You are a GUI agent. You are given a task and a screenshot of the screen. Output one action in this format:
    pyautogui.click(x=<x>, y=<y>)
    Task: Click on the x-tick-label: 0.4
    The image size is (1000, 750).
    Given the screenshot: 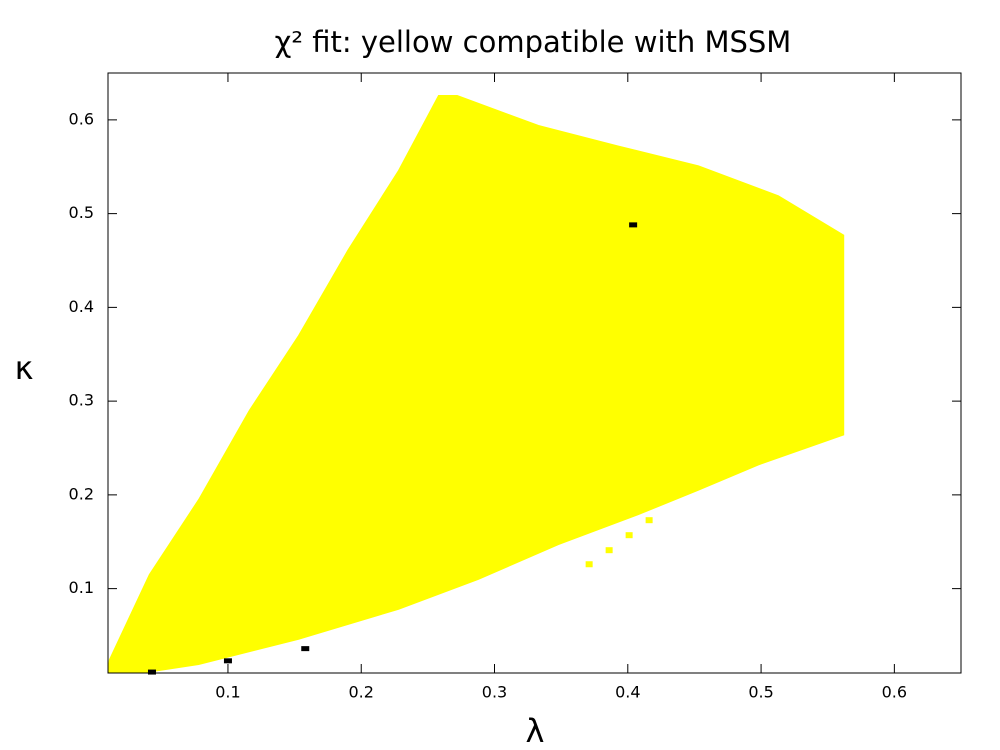 What is the action you would take?
    pyautogui.click(x=627, y=692)
    